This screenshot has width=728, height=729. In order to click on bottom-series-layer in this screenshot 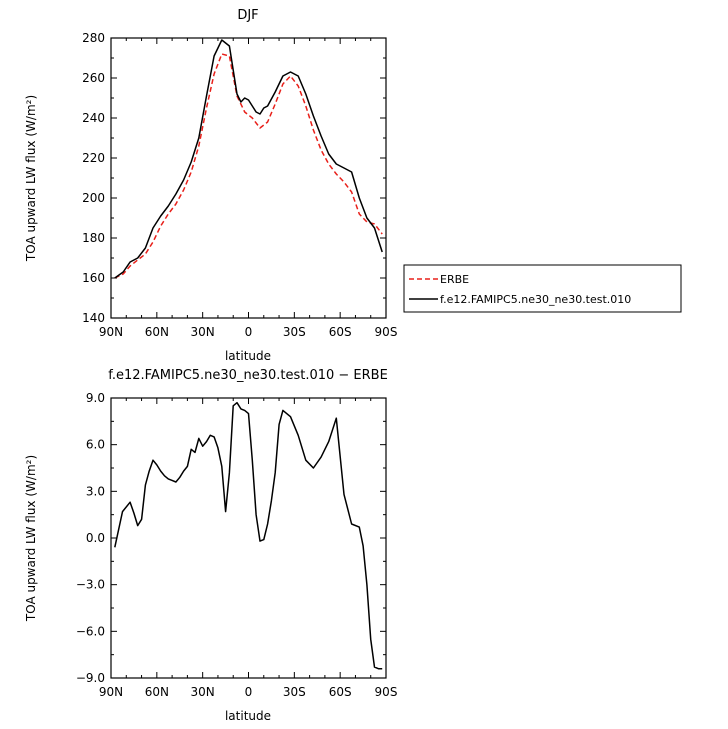, I will do `click(248, 535)`.